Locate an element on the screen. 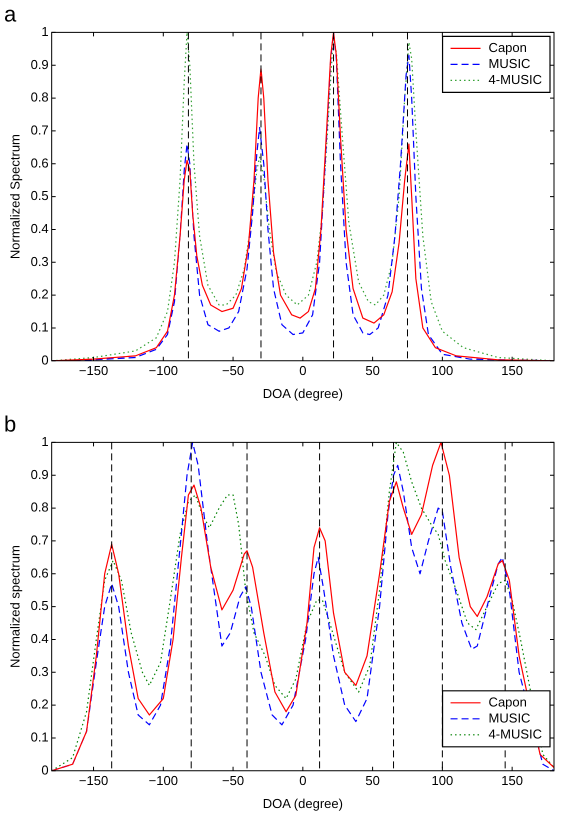  chart-title: a is located at coordinates (10, 13).